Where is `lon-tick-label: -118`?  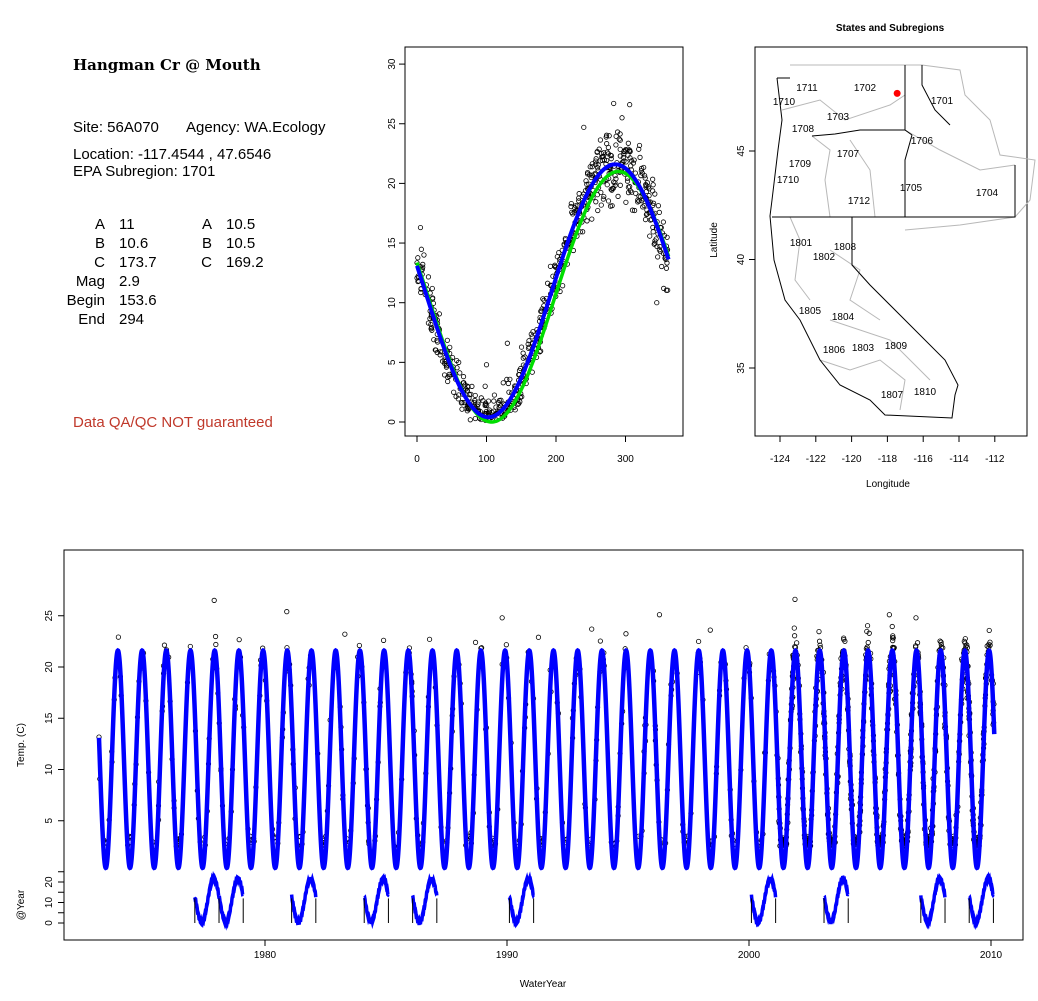
lon-tick-label: -118 is located at coordinates (888, 459).